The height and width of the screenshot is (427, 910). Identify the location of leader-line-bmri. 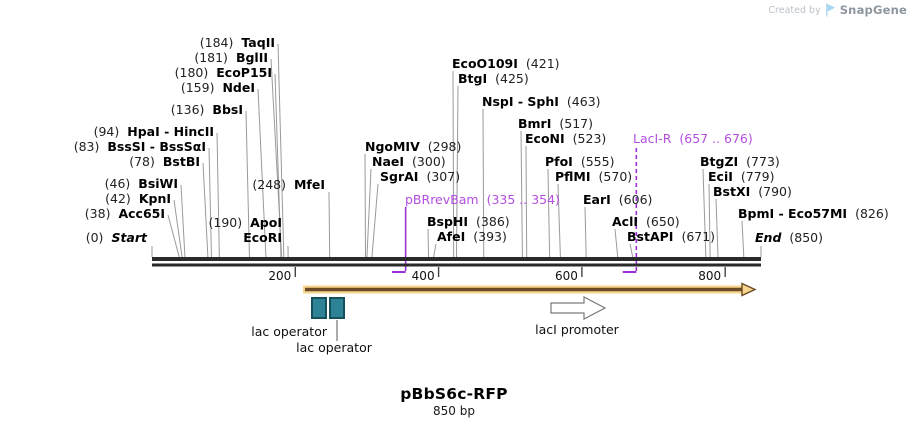
(521, 194).